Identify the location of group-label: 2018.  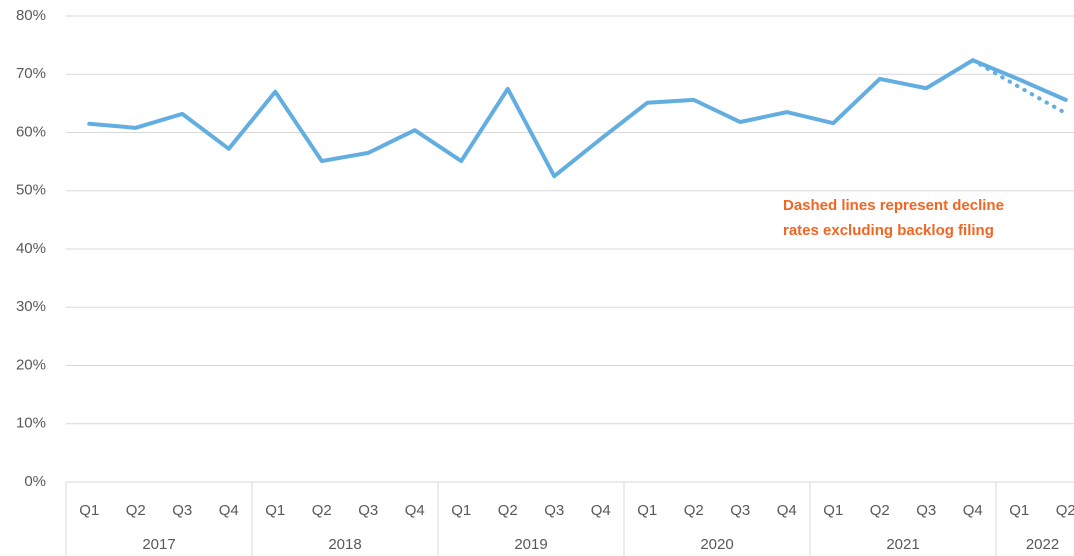
(344, 544).